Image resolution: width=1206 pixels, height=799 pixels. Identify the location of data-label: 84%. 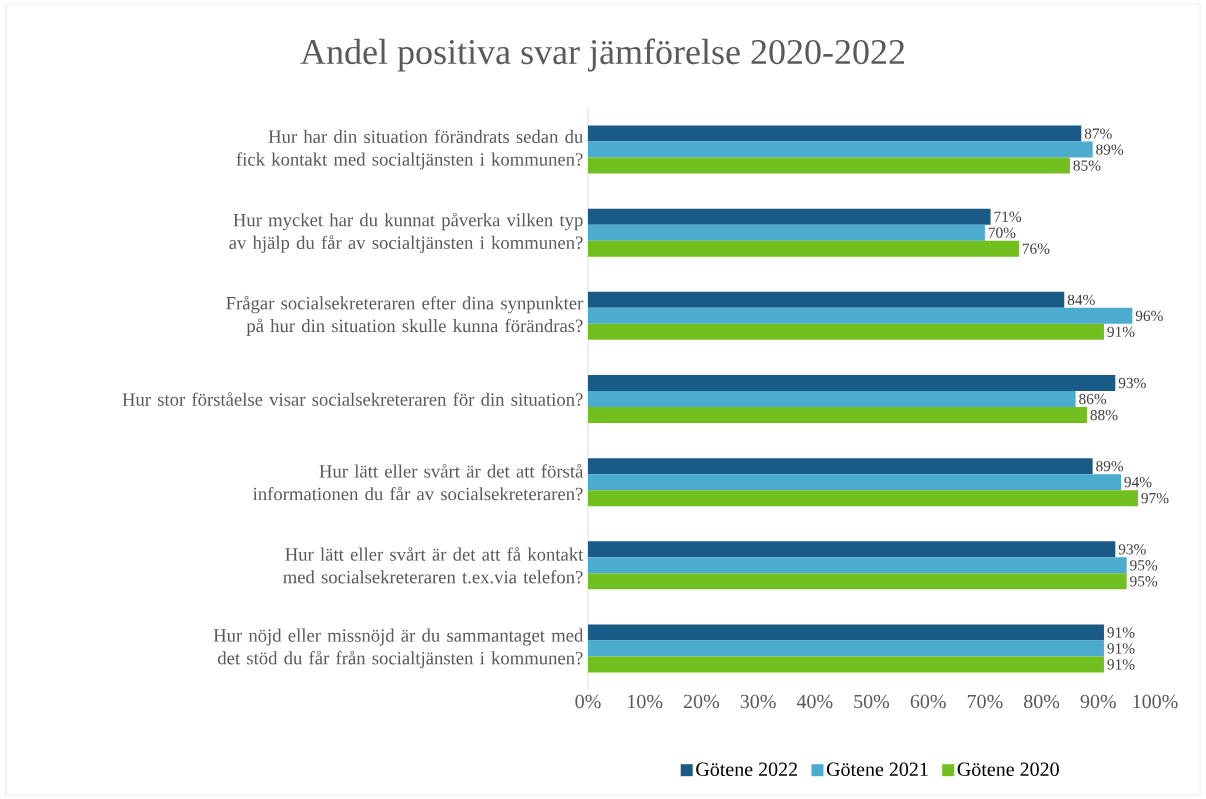
(1081, 300).